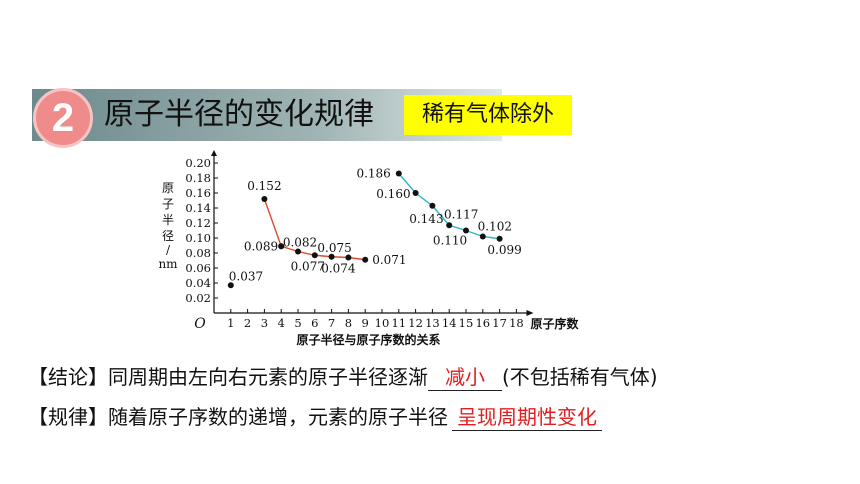  What do you see at coordinates (338, 269) in the screenshot?
I see `data-label: 0.074` at bounding box center [338, 269].